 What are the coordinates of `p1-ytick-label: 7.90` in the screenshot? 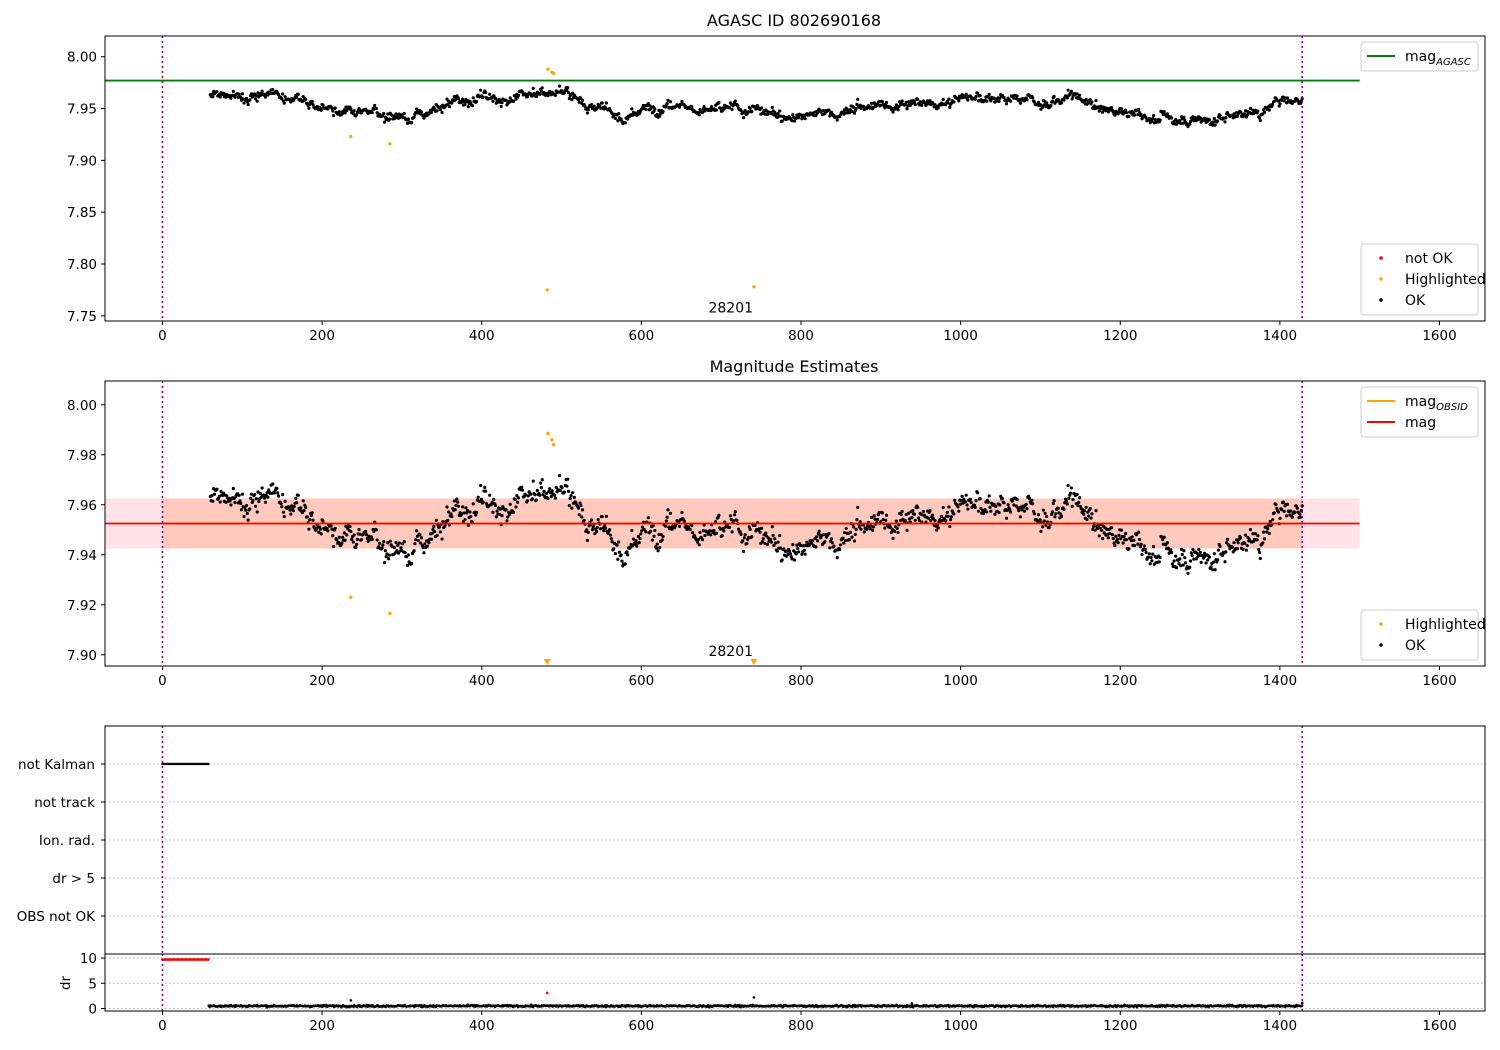 It's located at (82, 161).